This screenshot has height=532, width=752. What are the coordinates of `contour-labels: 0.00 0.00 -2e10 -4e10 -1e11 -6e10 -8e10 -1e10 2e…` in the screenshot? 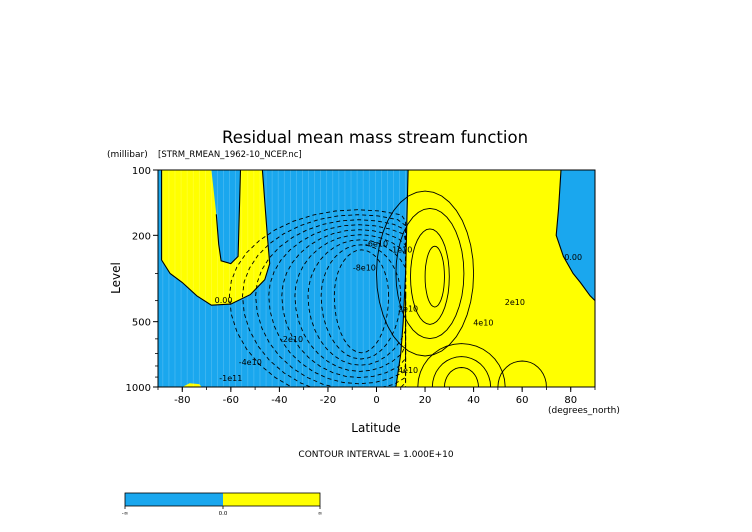 It's located at (398, 311).